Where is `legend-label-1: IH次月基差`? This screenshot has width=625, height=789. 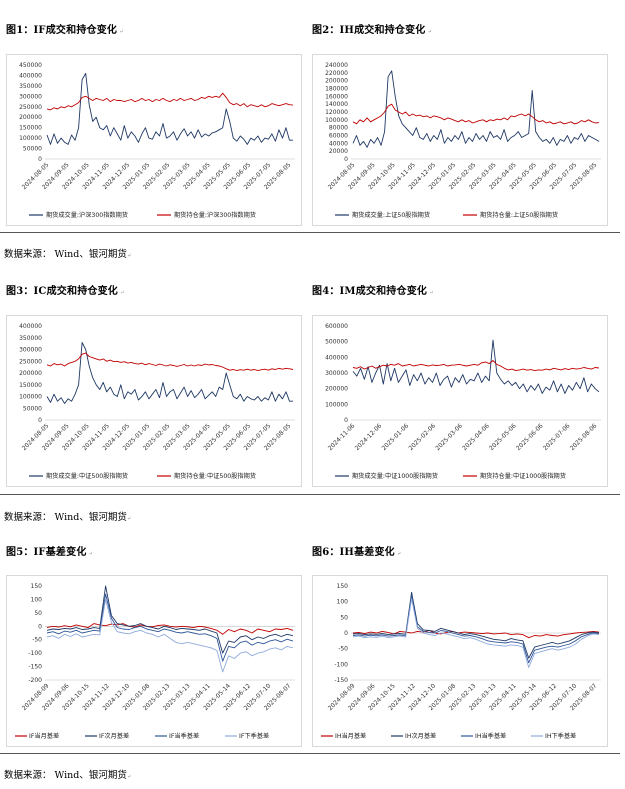 legend-label-1: IH次月基差 is located at coordinates (420, 736).